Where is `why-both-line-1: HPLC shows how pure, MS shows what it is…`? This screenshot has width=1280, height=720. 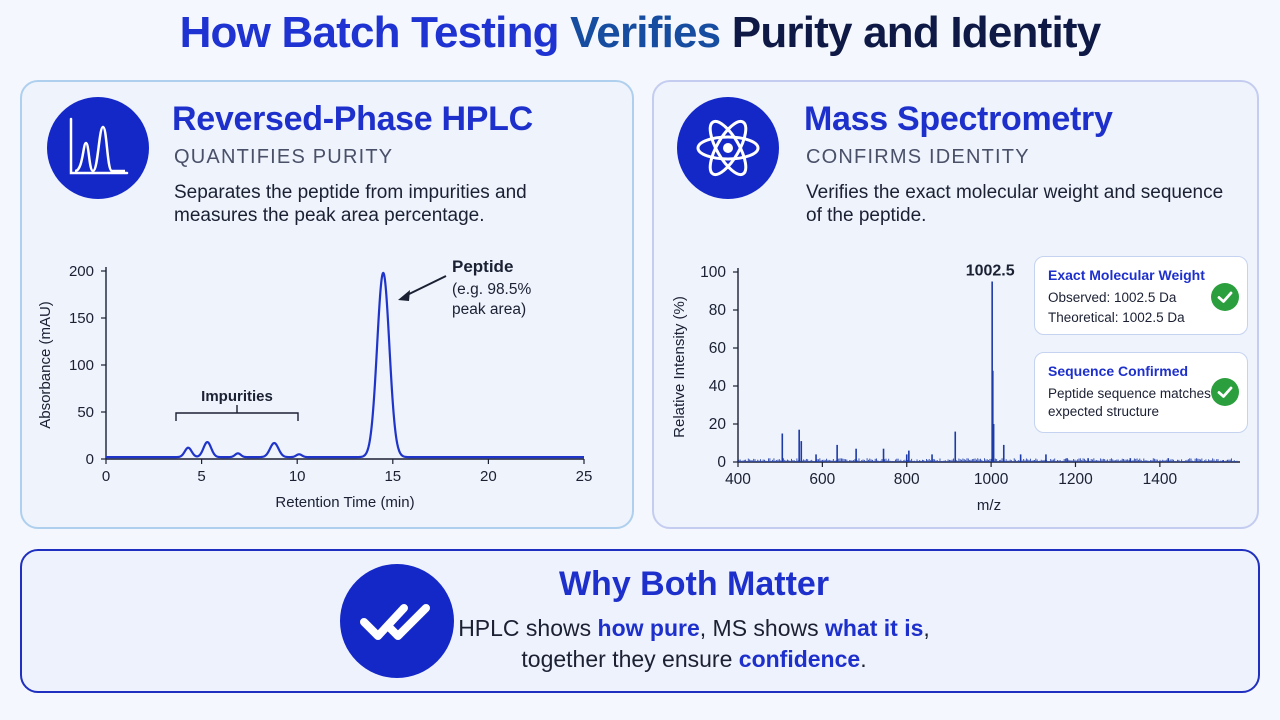
why-both-line-1: HPLC shows how pure, MS shows what it is… is located at coordinates (651, 628).